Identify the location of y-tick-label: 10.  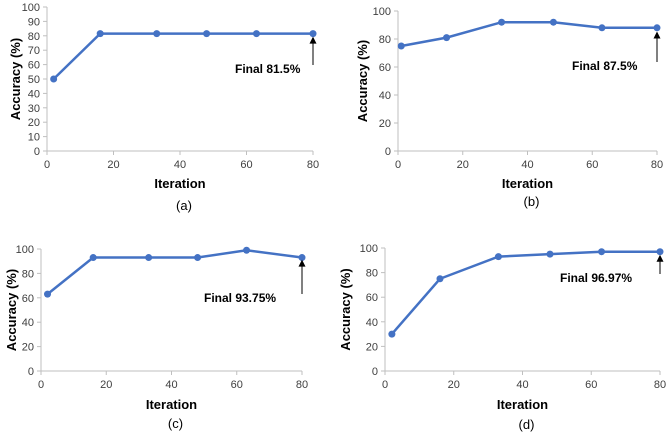
(34, 138).